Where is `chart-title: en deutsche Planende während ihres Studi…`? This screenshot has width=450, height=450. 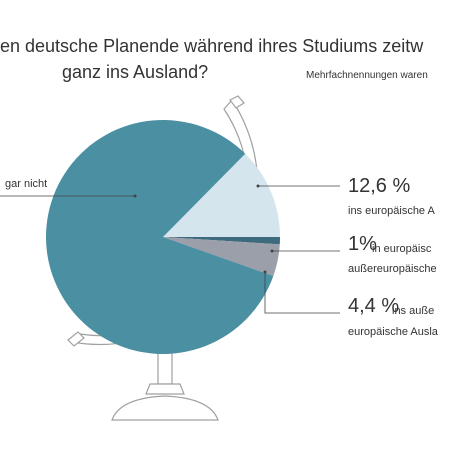 chart-title: en deutsche Planende während ihres Studi… is located at coordinates (212, 46).